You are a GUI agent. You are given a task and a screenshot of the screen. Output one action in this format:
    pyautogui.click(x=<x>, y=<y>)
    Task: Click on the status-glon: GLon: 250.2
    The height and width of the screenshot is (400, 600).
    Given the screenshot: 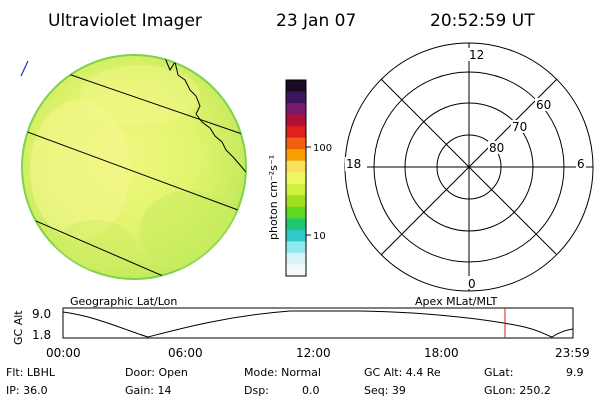 What is the action you would take?
    pyautogui.click(x=517, y=390)
    